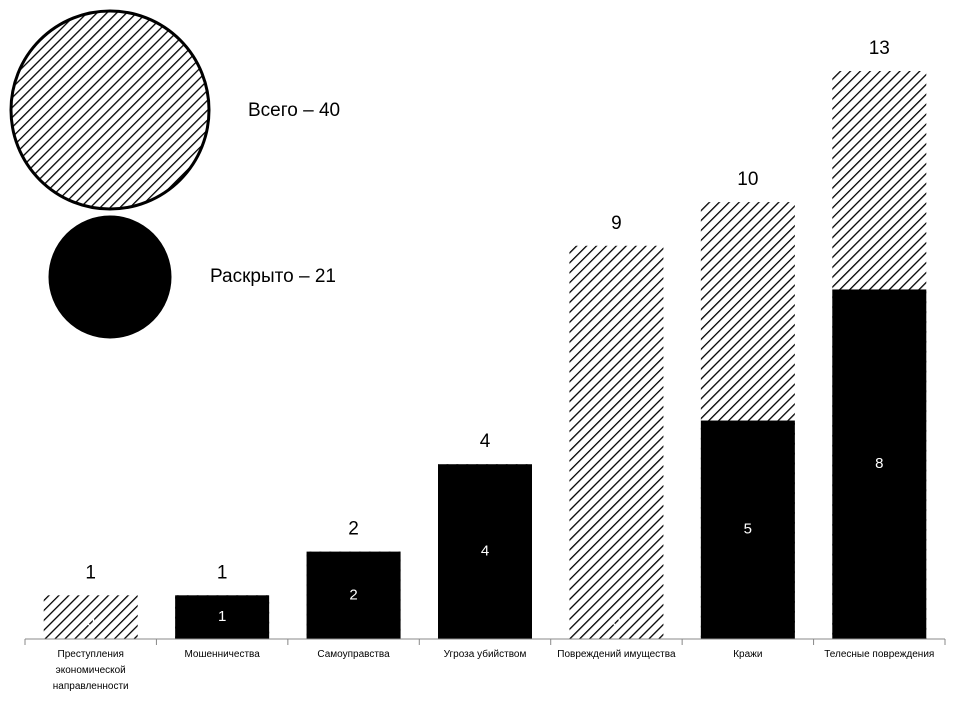  Describe the element at coordinates (616, 223) in the screenshot. I see `value-label: 9` at that location.